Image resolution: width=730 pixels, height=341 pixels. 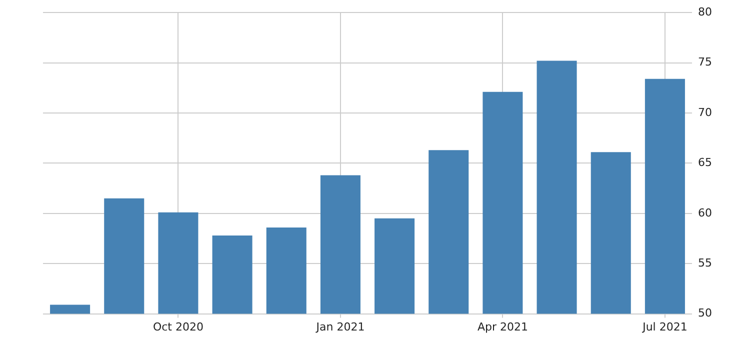 I want to click on y-tick-label: 55, so click(x=705, y=263).